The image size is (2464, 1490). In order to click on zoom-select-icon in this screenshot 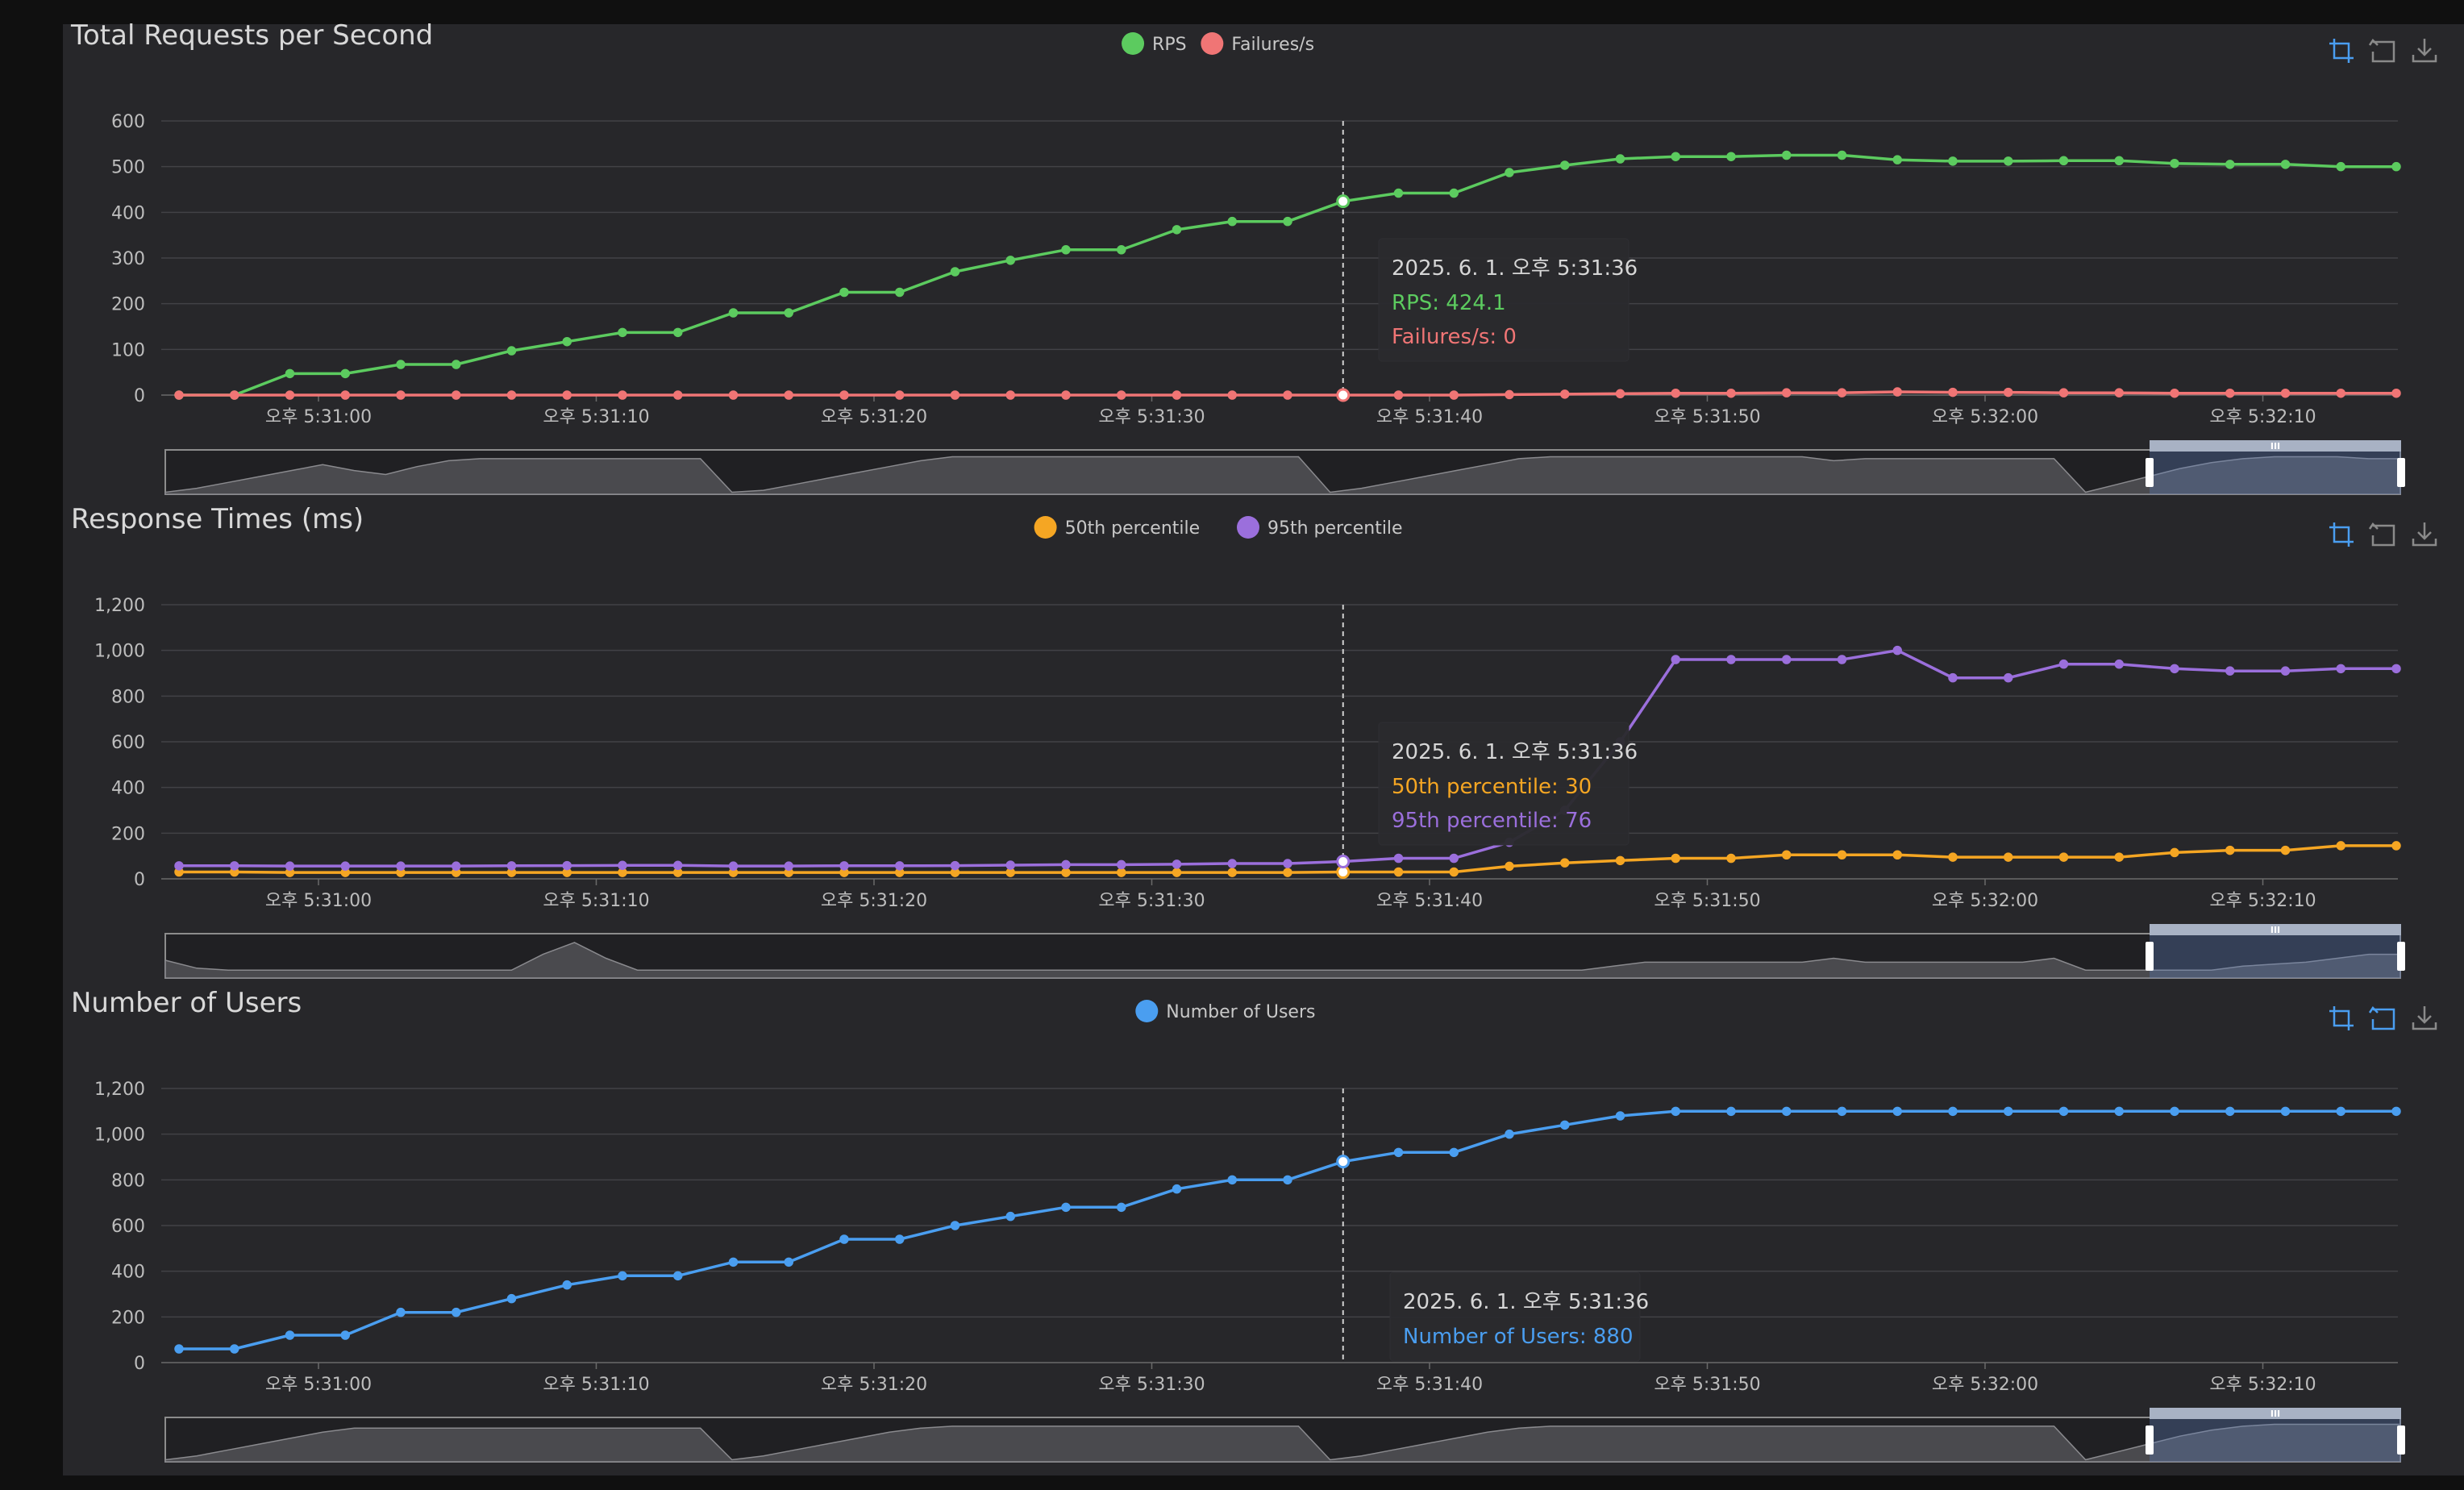, I will do `click(2341, 1018)`.